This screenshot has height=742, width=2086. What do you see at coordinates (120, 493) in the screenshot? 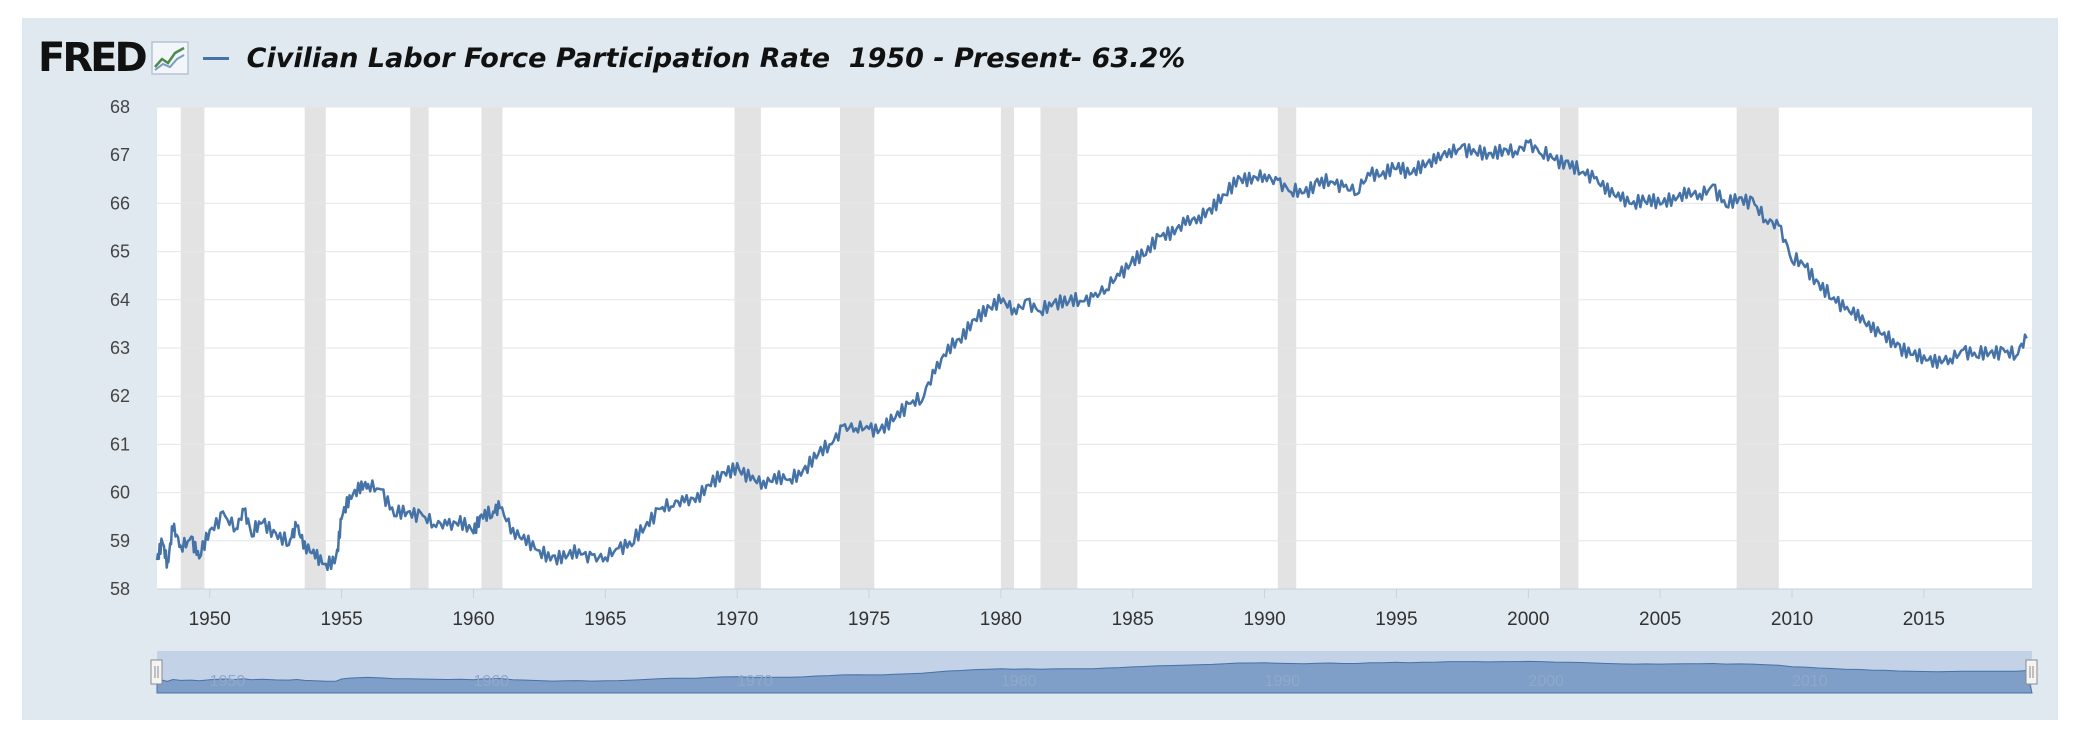
I see `y-tick-label: 60` at bounding box center [120, 493].